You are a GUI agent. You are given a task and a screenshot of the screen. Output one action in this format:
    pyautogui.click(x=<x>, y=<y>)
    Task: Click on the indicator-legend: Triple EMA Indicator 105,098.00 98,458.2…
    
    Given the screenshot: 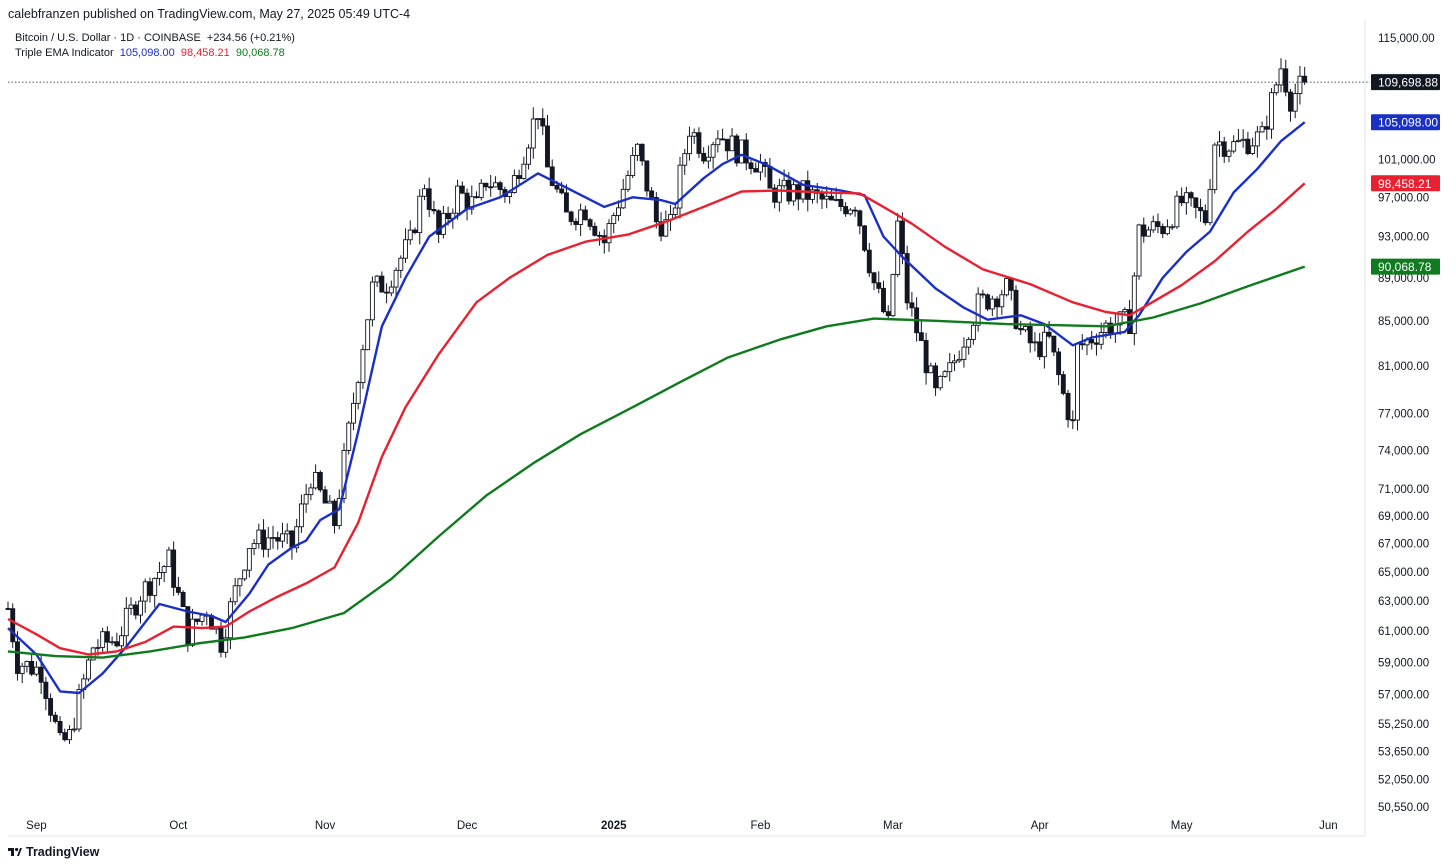 What is the action you would take?
    pyautogui.click(x=151, y=53)
    